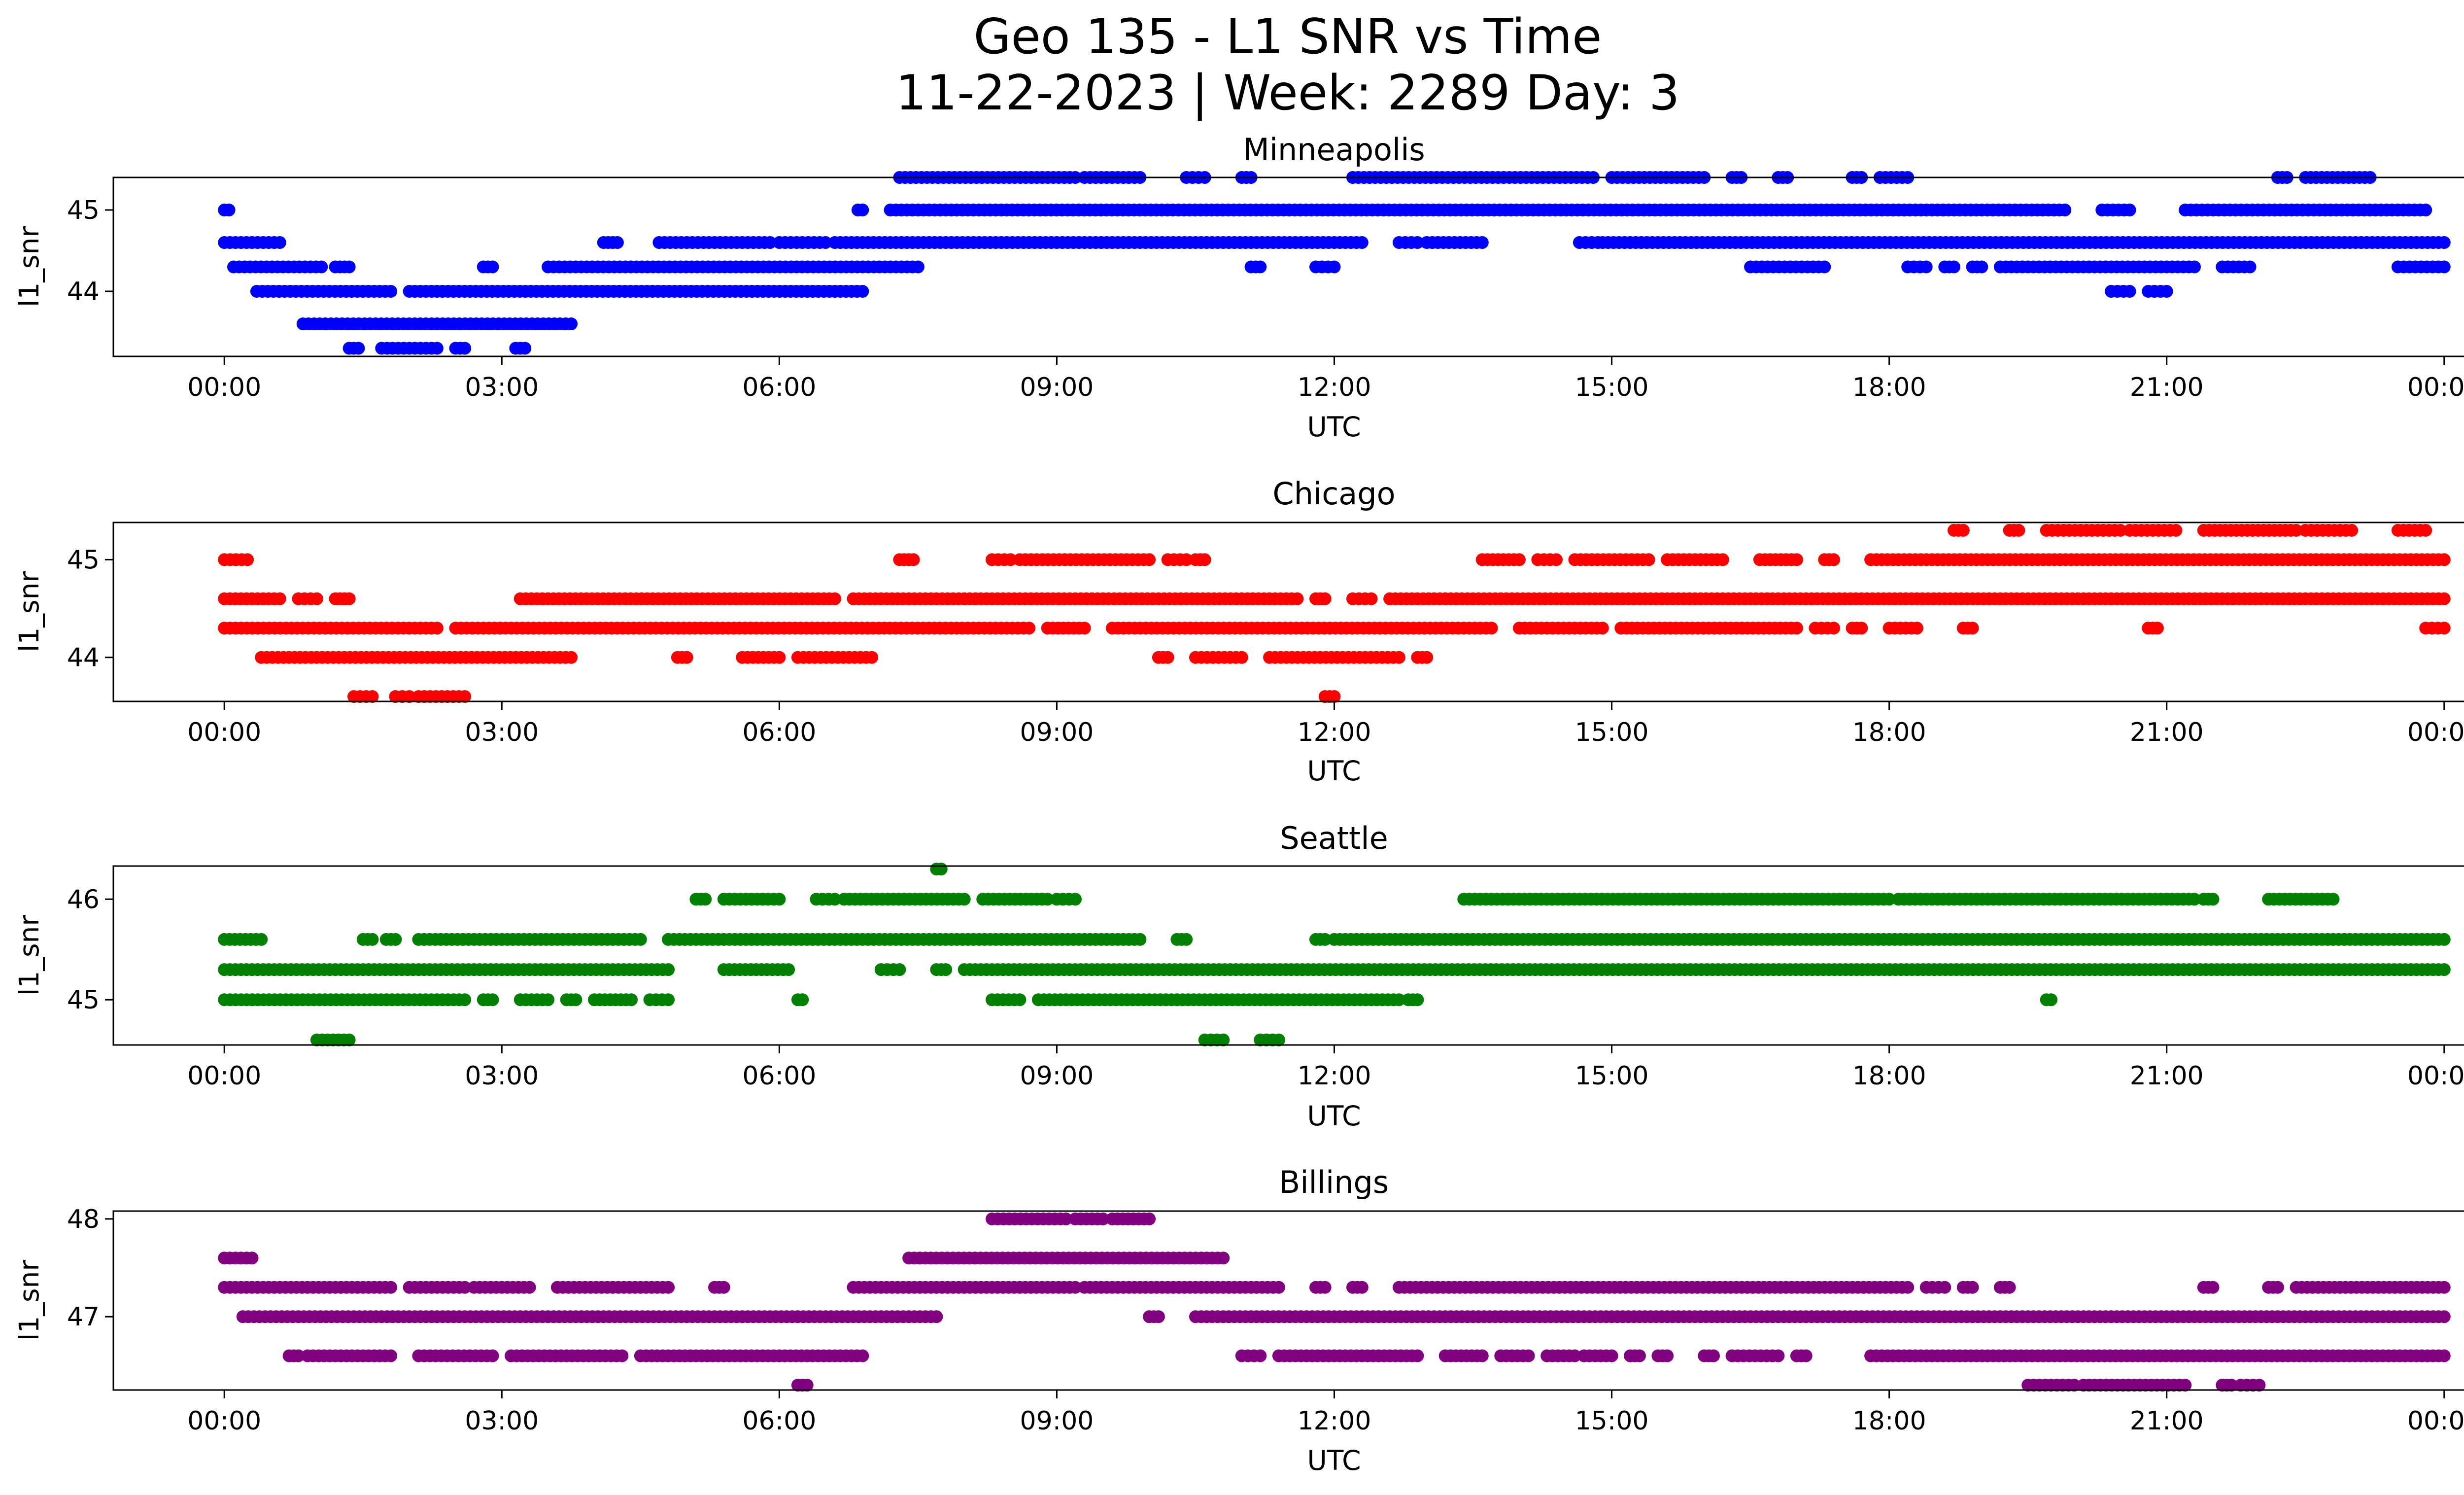  Describe the element at coordinates (2167, 1421) in the screenshot. I see `x-tick-label-billings-7: 21:00` at that location.